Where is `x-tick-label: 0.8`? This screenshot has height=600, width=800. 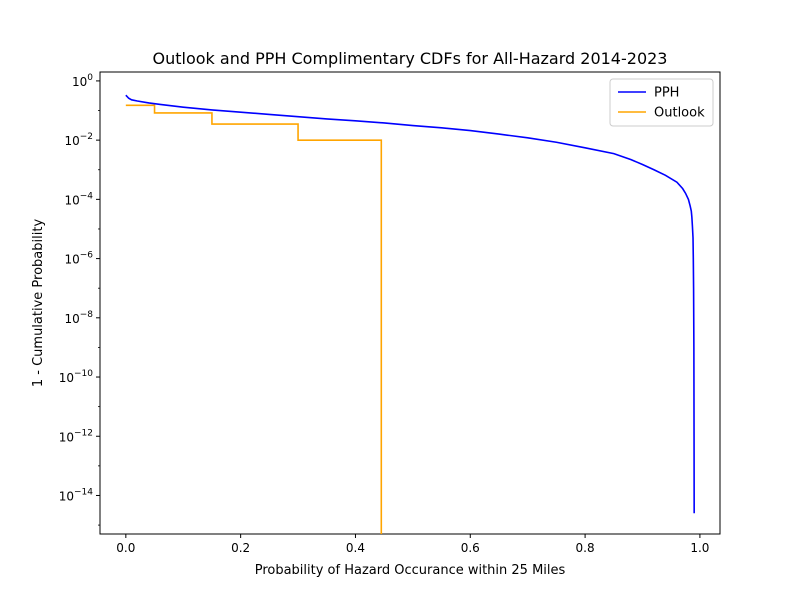 x-tick-label: 0.8 is located at coordinates (585, 548).